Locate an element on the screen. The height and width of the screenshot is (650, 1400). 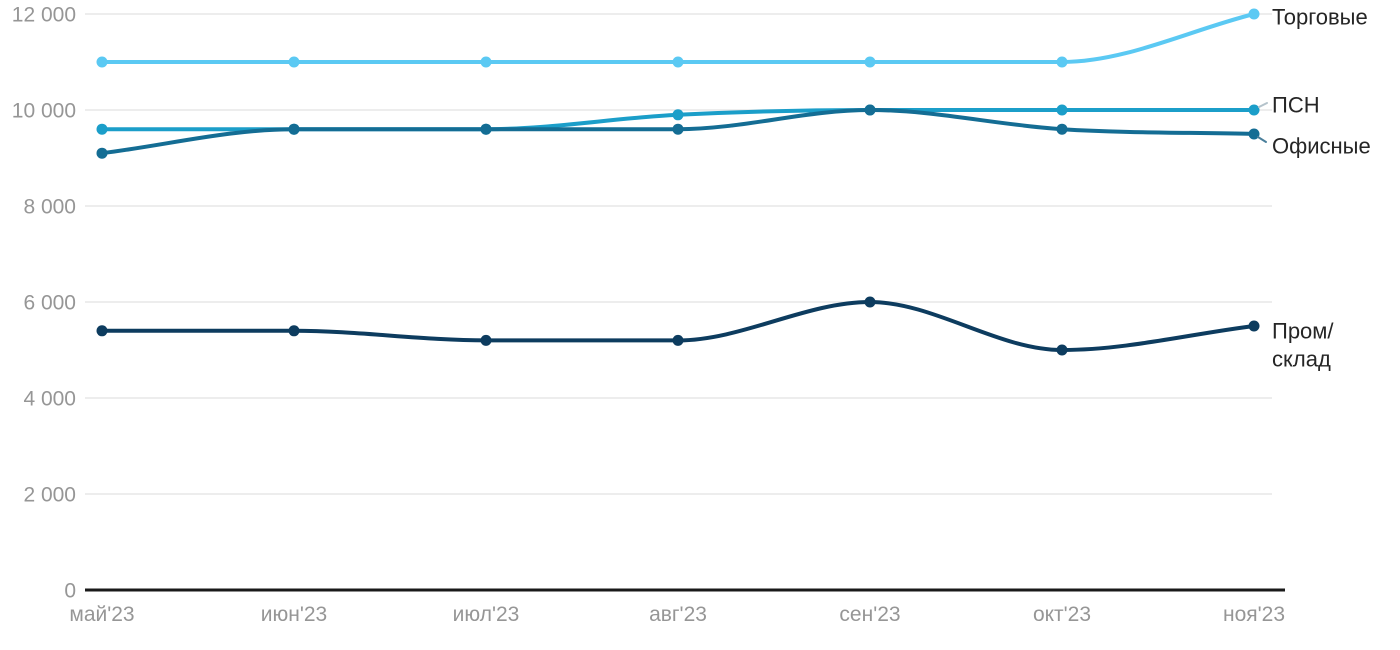
y-axis-tick-label: 0 is located at coordinates (70, 590).